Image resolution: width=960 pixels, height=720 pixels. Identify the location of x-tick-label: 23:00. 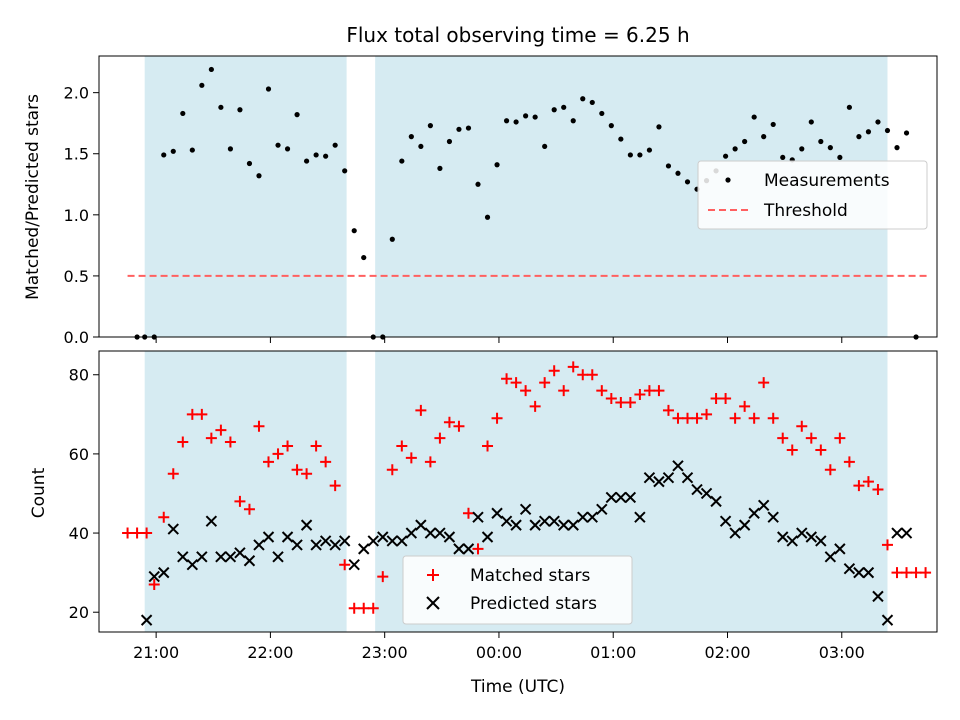
(385, 652).